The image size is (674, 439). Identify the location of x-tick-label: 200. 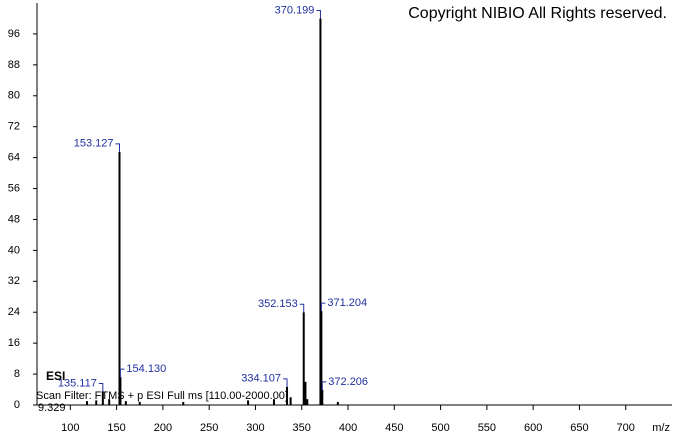
(163, 428).